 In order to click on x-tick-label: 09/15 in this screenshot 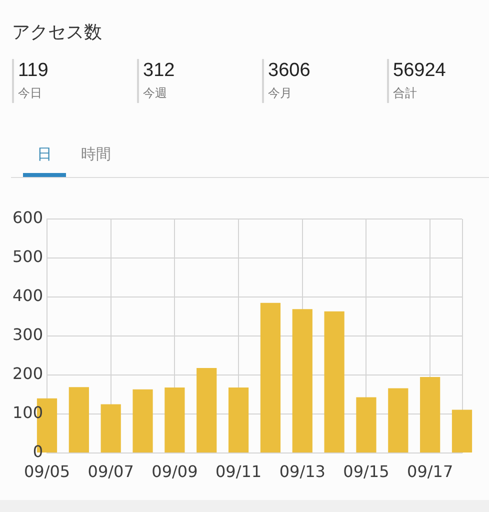, I will do `click(366, 471)`.